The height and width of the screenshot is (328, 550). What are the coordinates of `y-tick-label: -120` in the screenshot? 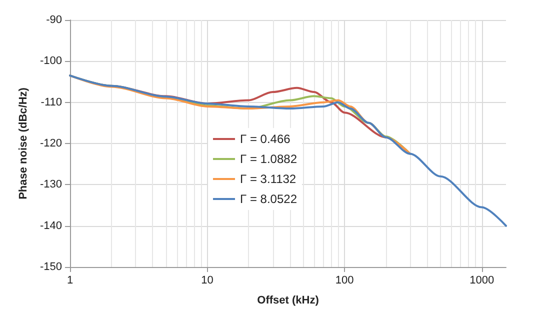 It's located at (51, 144).